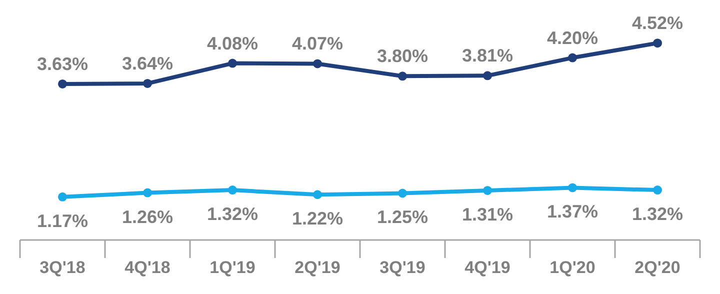 The height and width of the screenshot is (294, 720). I want to click on x-tick-label: 4Q'18, so click(147, 267).